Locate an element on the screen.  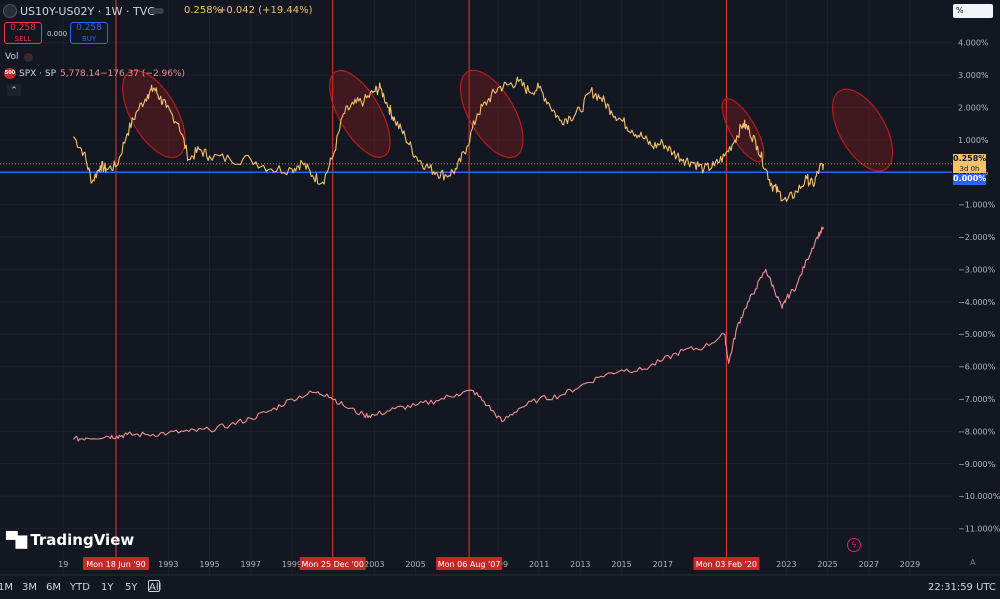
timeframe-button-ytd: YTD is located at coordinates (80, 587).